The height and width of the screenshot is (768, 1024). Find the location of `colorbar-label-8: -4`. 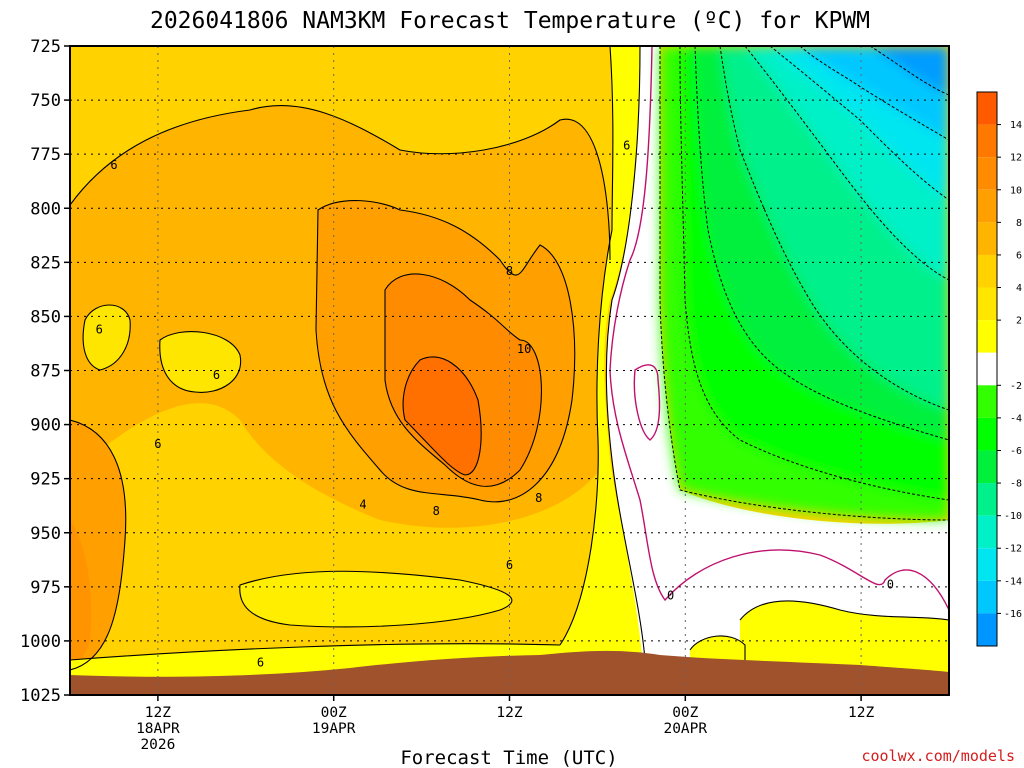

colorbar-label-8: -4 is located at coordinates (1016, 418).